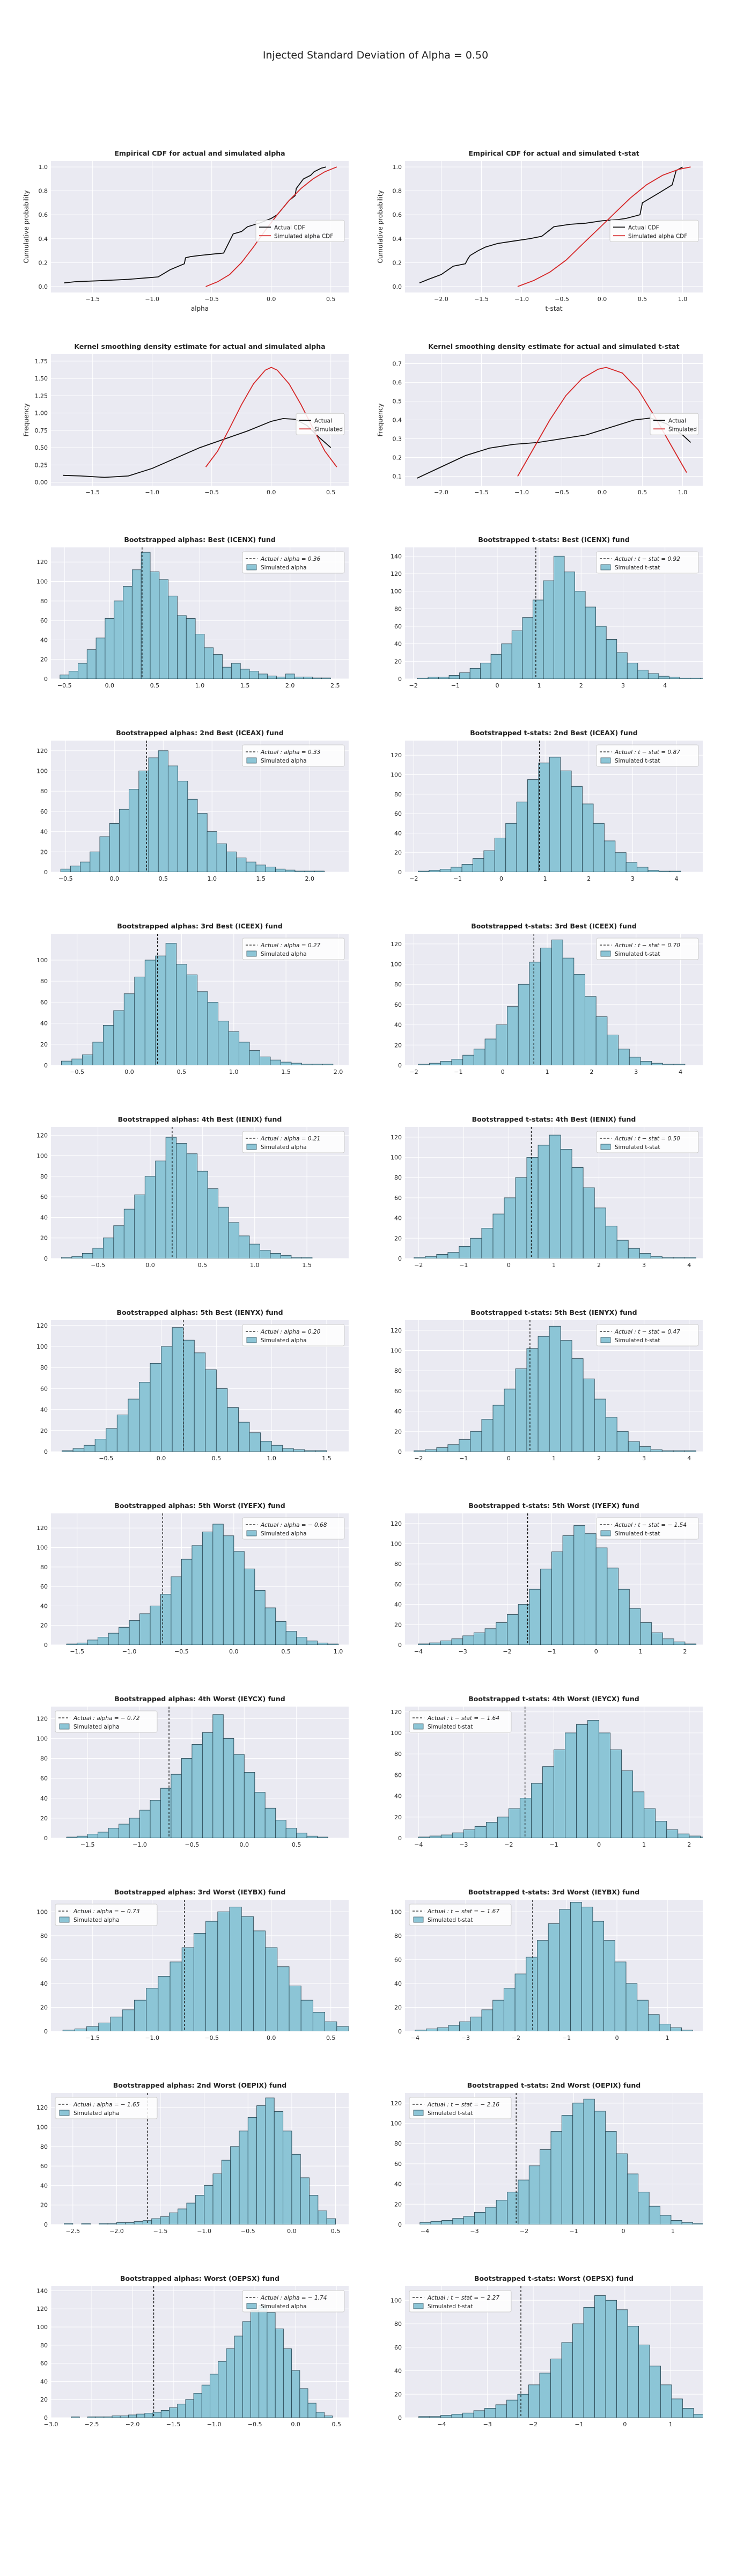 Image resolution: width=751 pixels, height=2576 pixels. I want to click on legend-label-actual: Actual : t − stat = 0.50, so click(647, 1139).